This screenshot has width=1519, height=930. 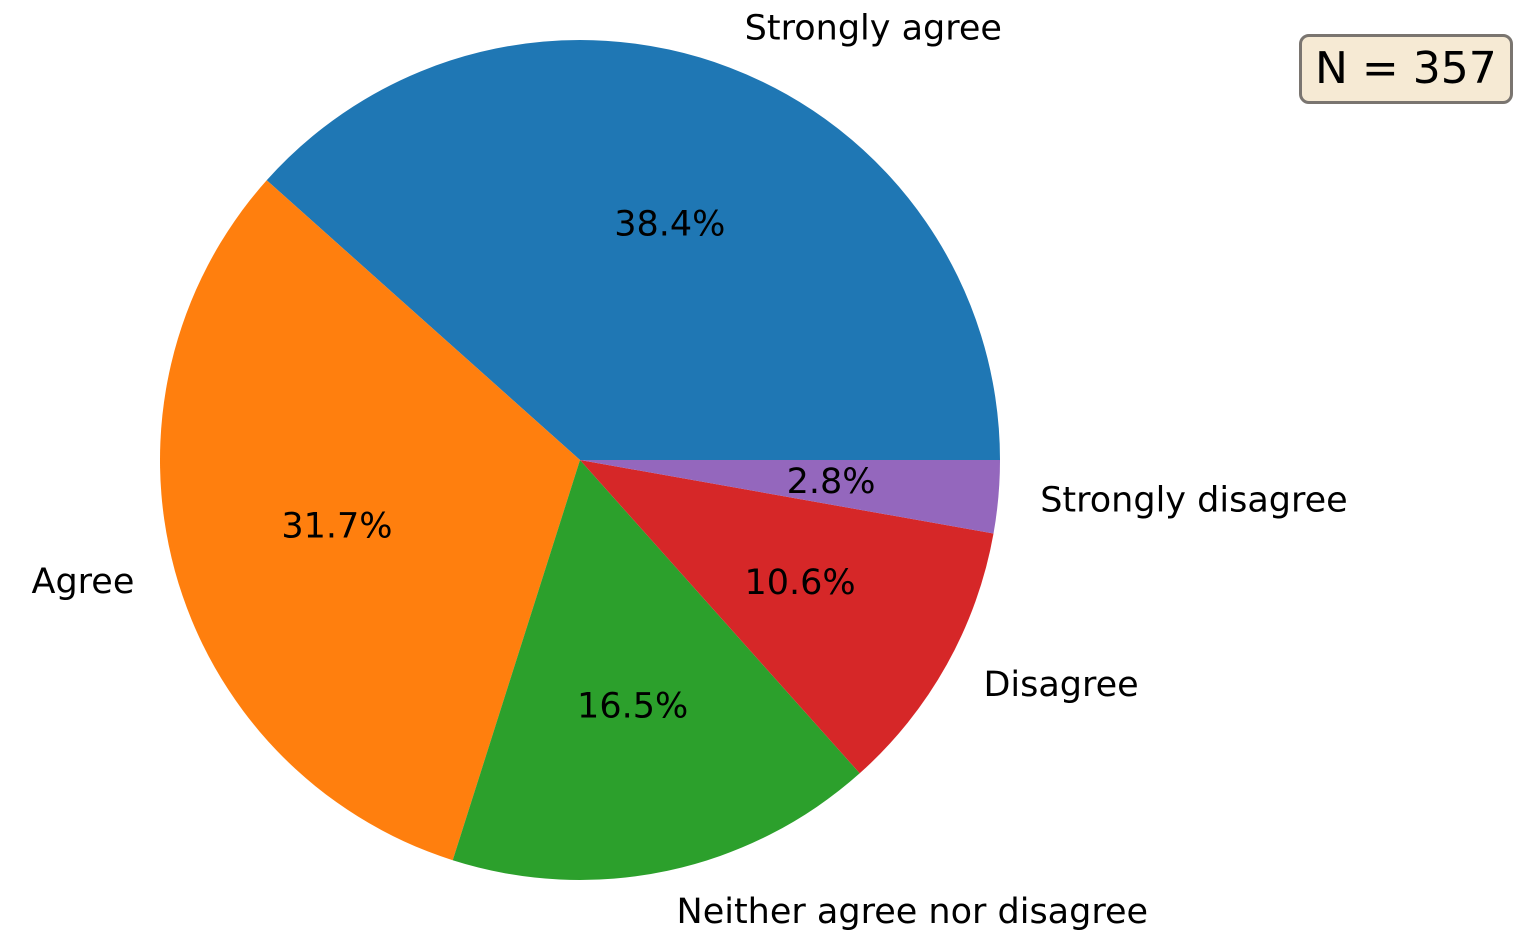 I want to click on pie-slice-strongly-disagree, so click(x=790, y=497).